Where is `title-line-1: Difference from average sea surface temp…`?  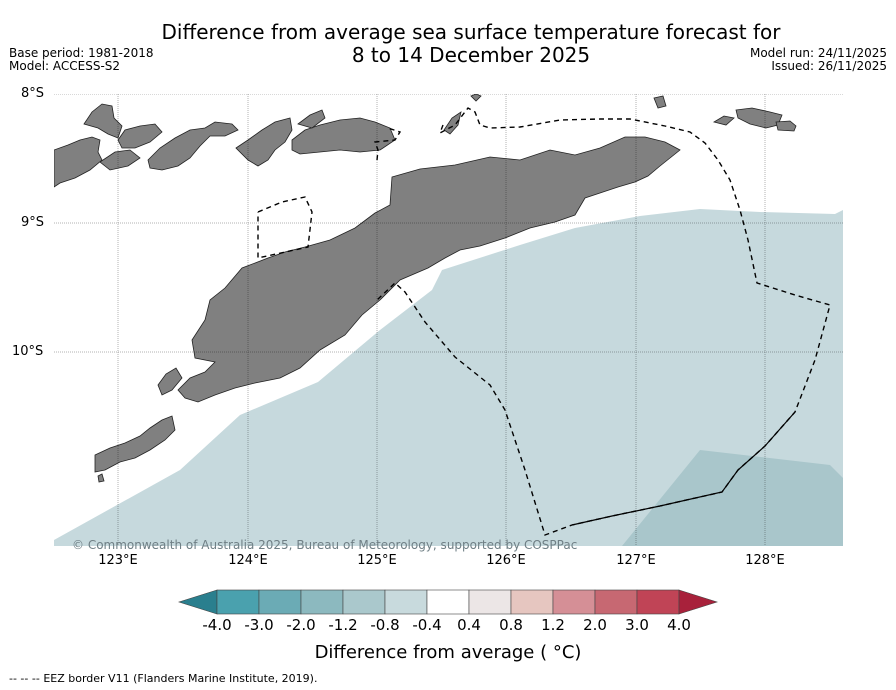
title-line-1: Difference from average sea surface temp… is located at coordinates (471, 32).